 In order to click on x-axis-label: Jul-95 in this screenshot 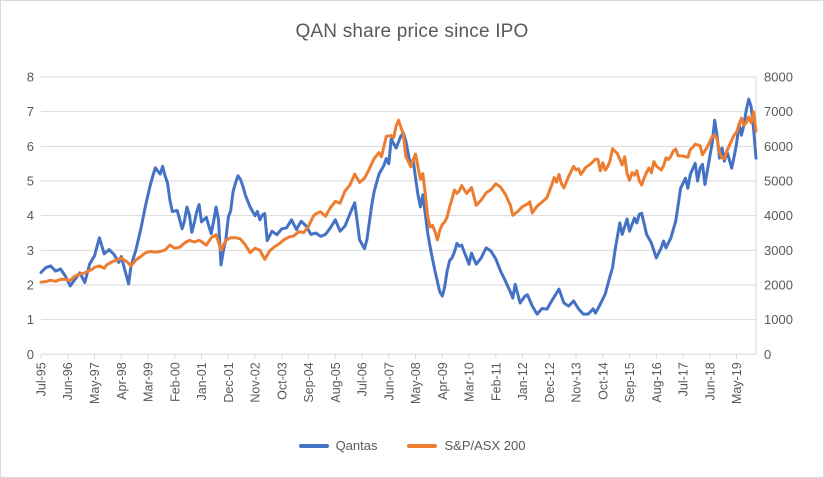, I will do `click(42, 379)`.